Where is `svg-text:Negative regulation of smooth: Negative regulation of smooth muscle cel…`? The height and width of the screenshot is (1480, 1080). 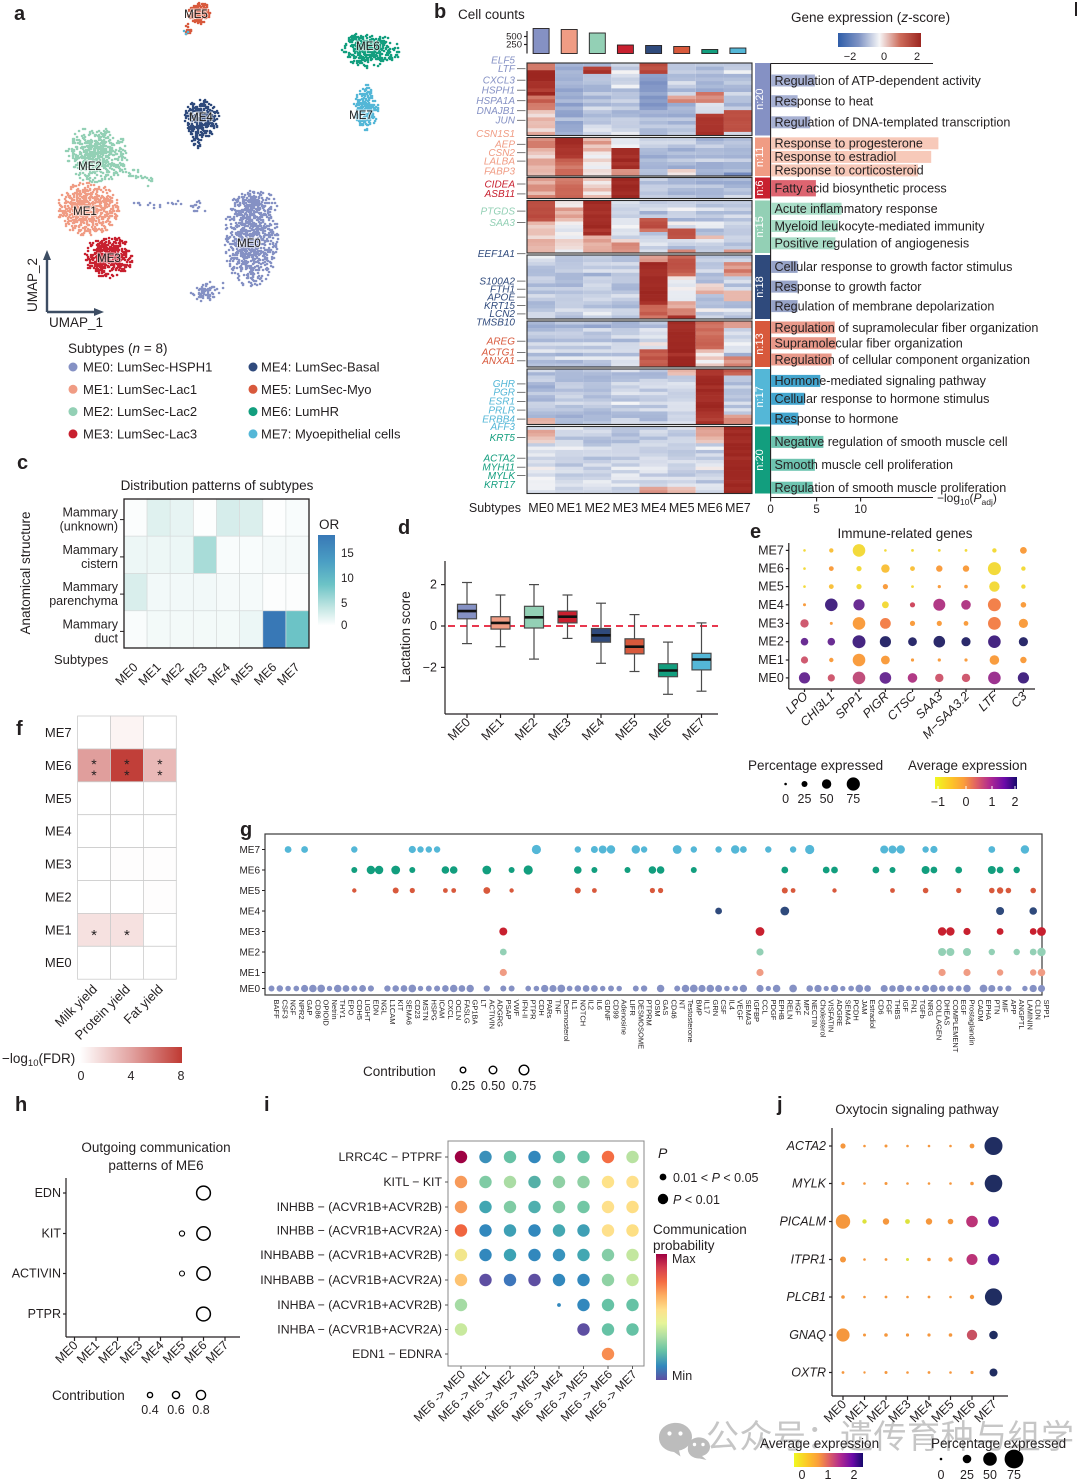 svg-text:Negative regulation of smooth: Negative regulation of smooth muscle cel… is located at coordinates (891, 442).